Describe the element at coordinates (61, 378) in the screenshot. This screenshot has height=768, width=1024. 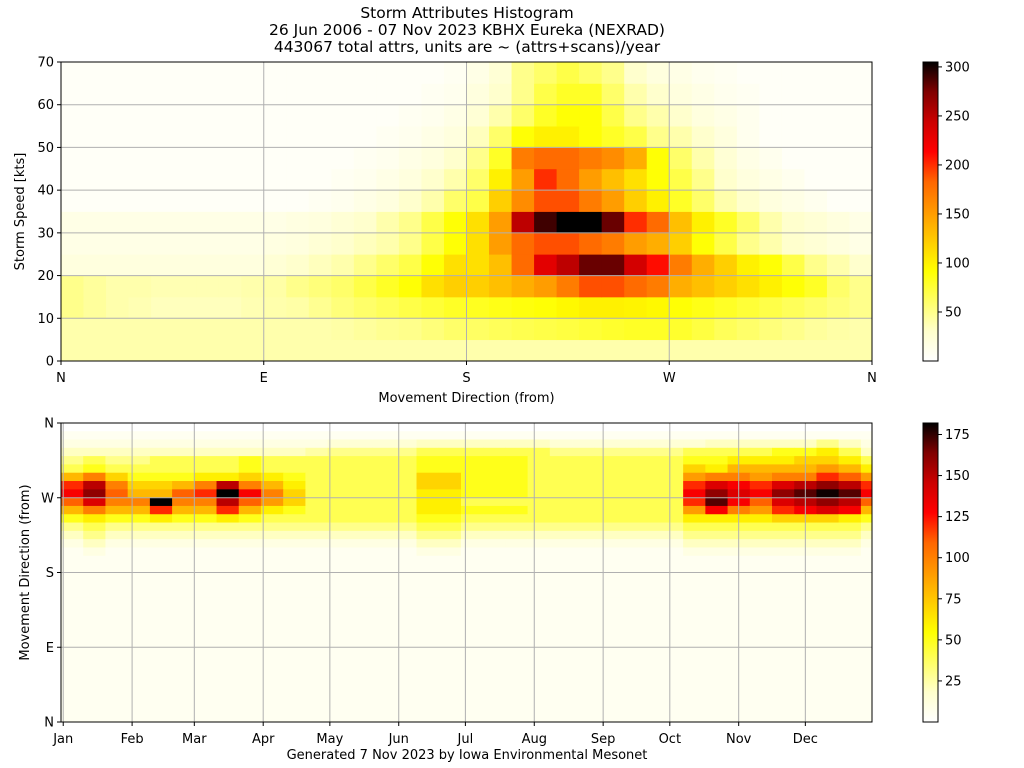
I see `x-tick-label: N` at that location.